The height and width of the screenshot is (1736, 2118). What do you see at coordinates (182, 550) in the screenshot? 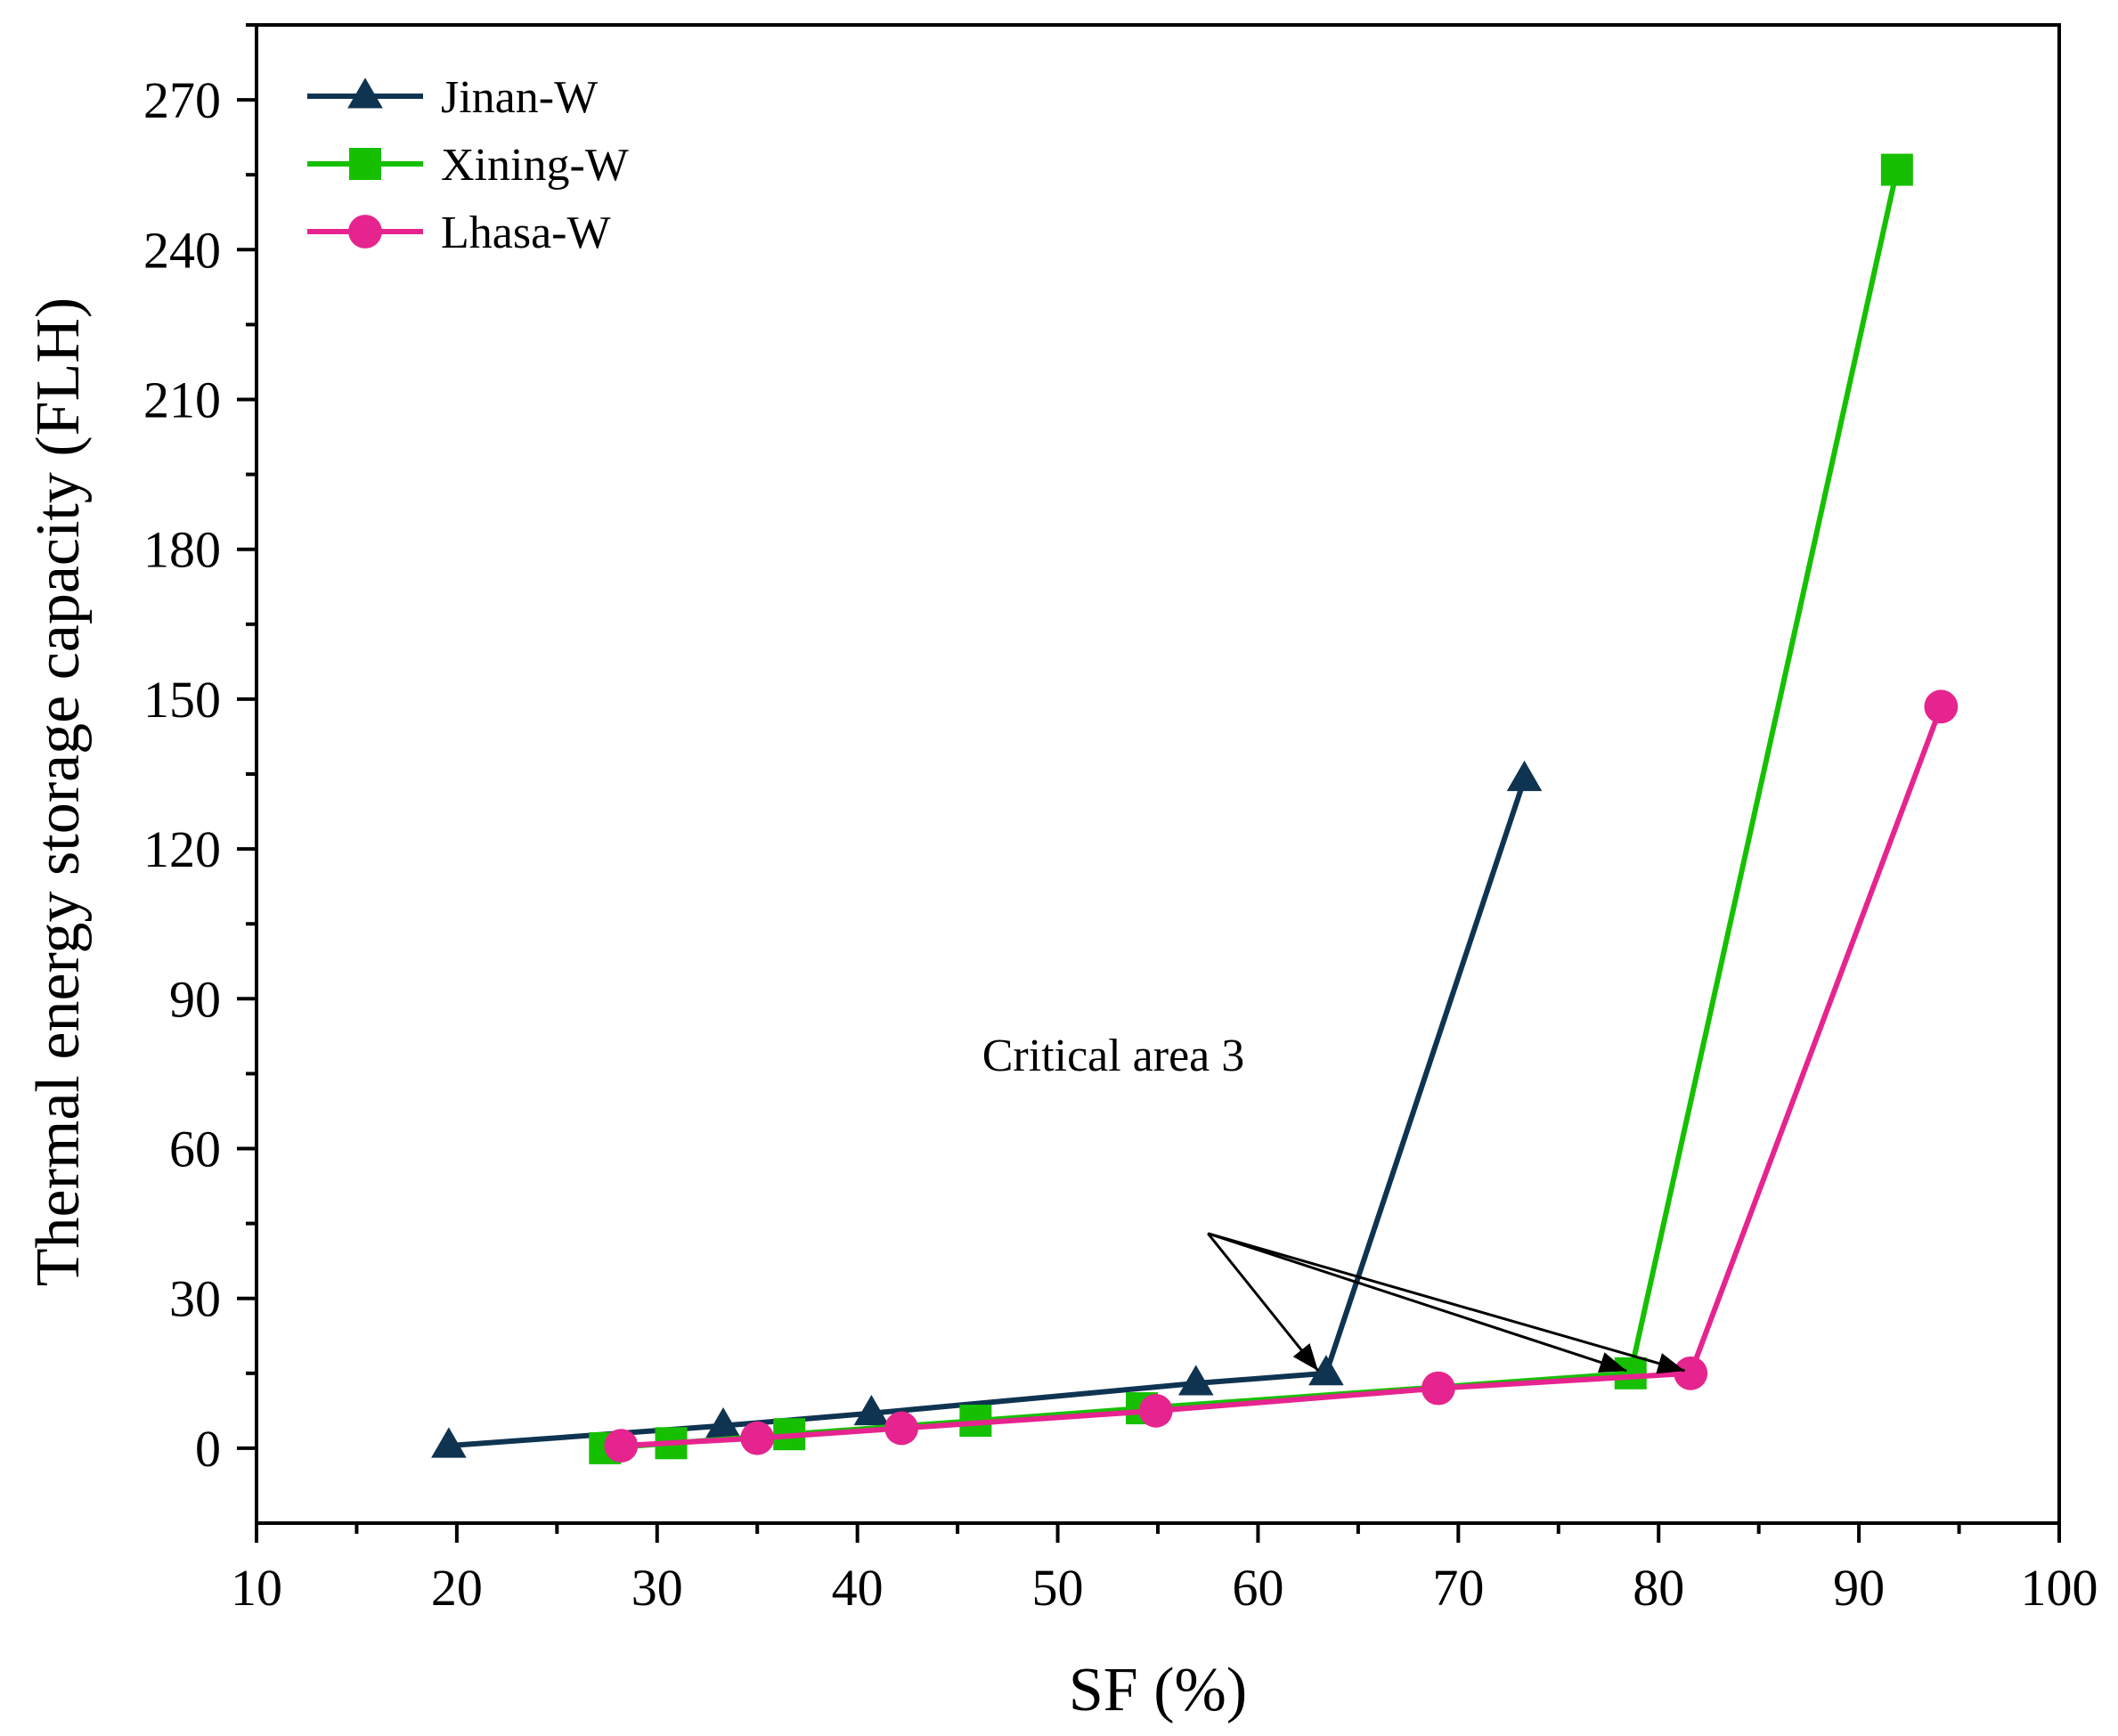
I see `y-tick-label: 180` at bounding box center [182, 550].